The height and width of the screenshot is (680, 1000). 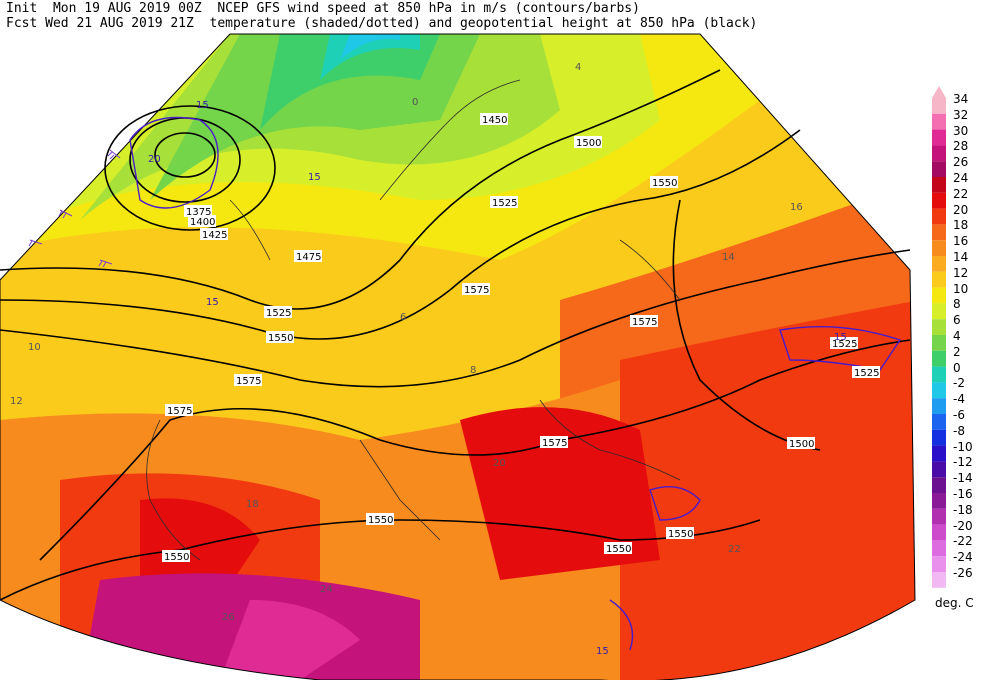 What do you see at coordinates (403, 317) in the screenshot?
I see `temperature-label: 6` at bounding box center [403, 317].